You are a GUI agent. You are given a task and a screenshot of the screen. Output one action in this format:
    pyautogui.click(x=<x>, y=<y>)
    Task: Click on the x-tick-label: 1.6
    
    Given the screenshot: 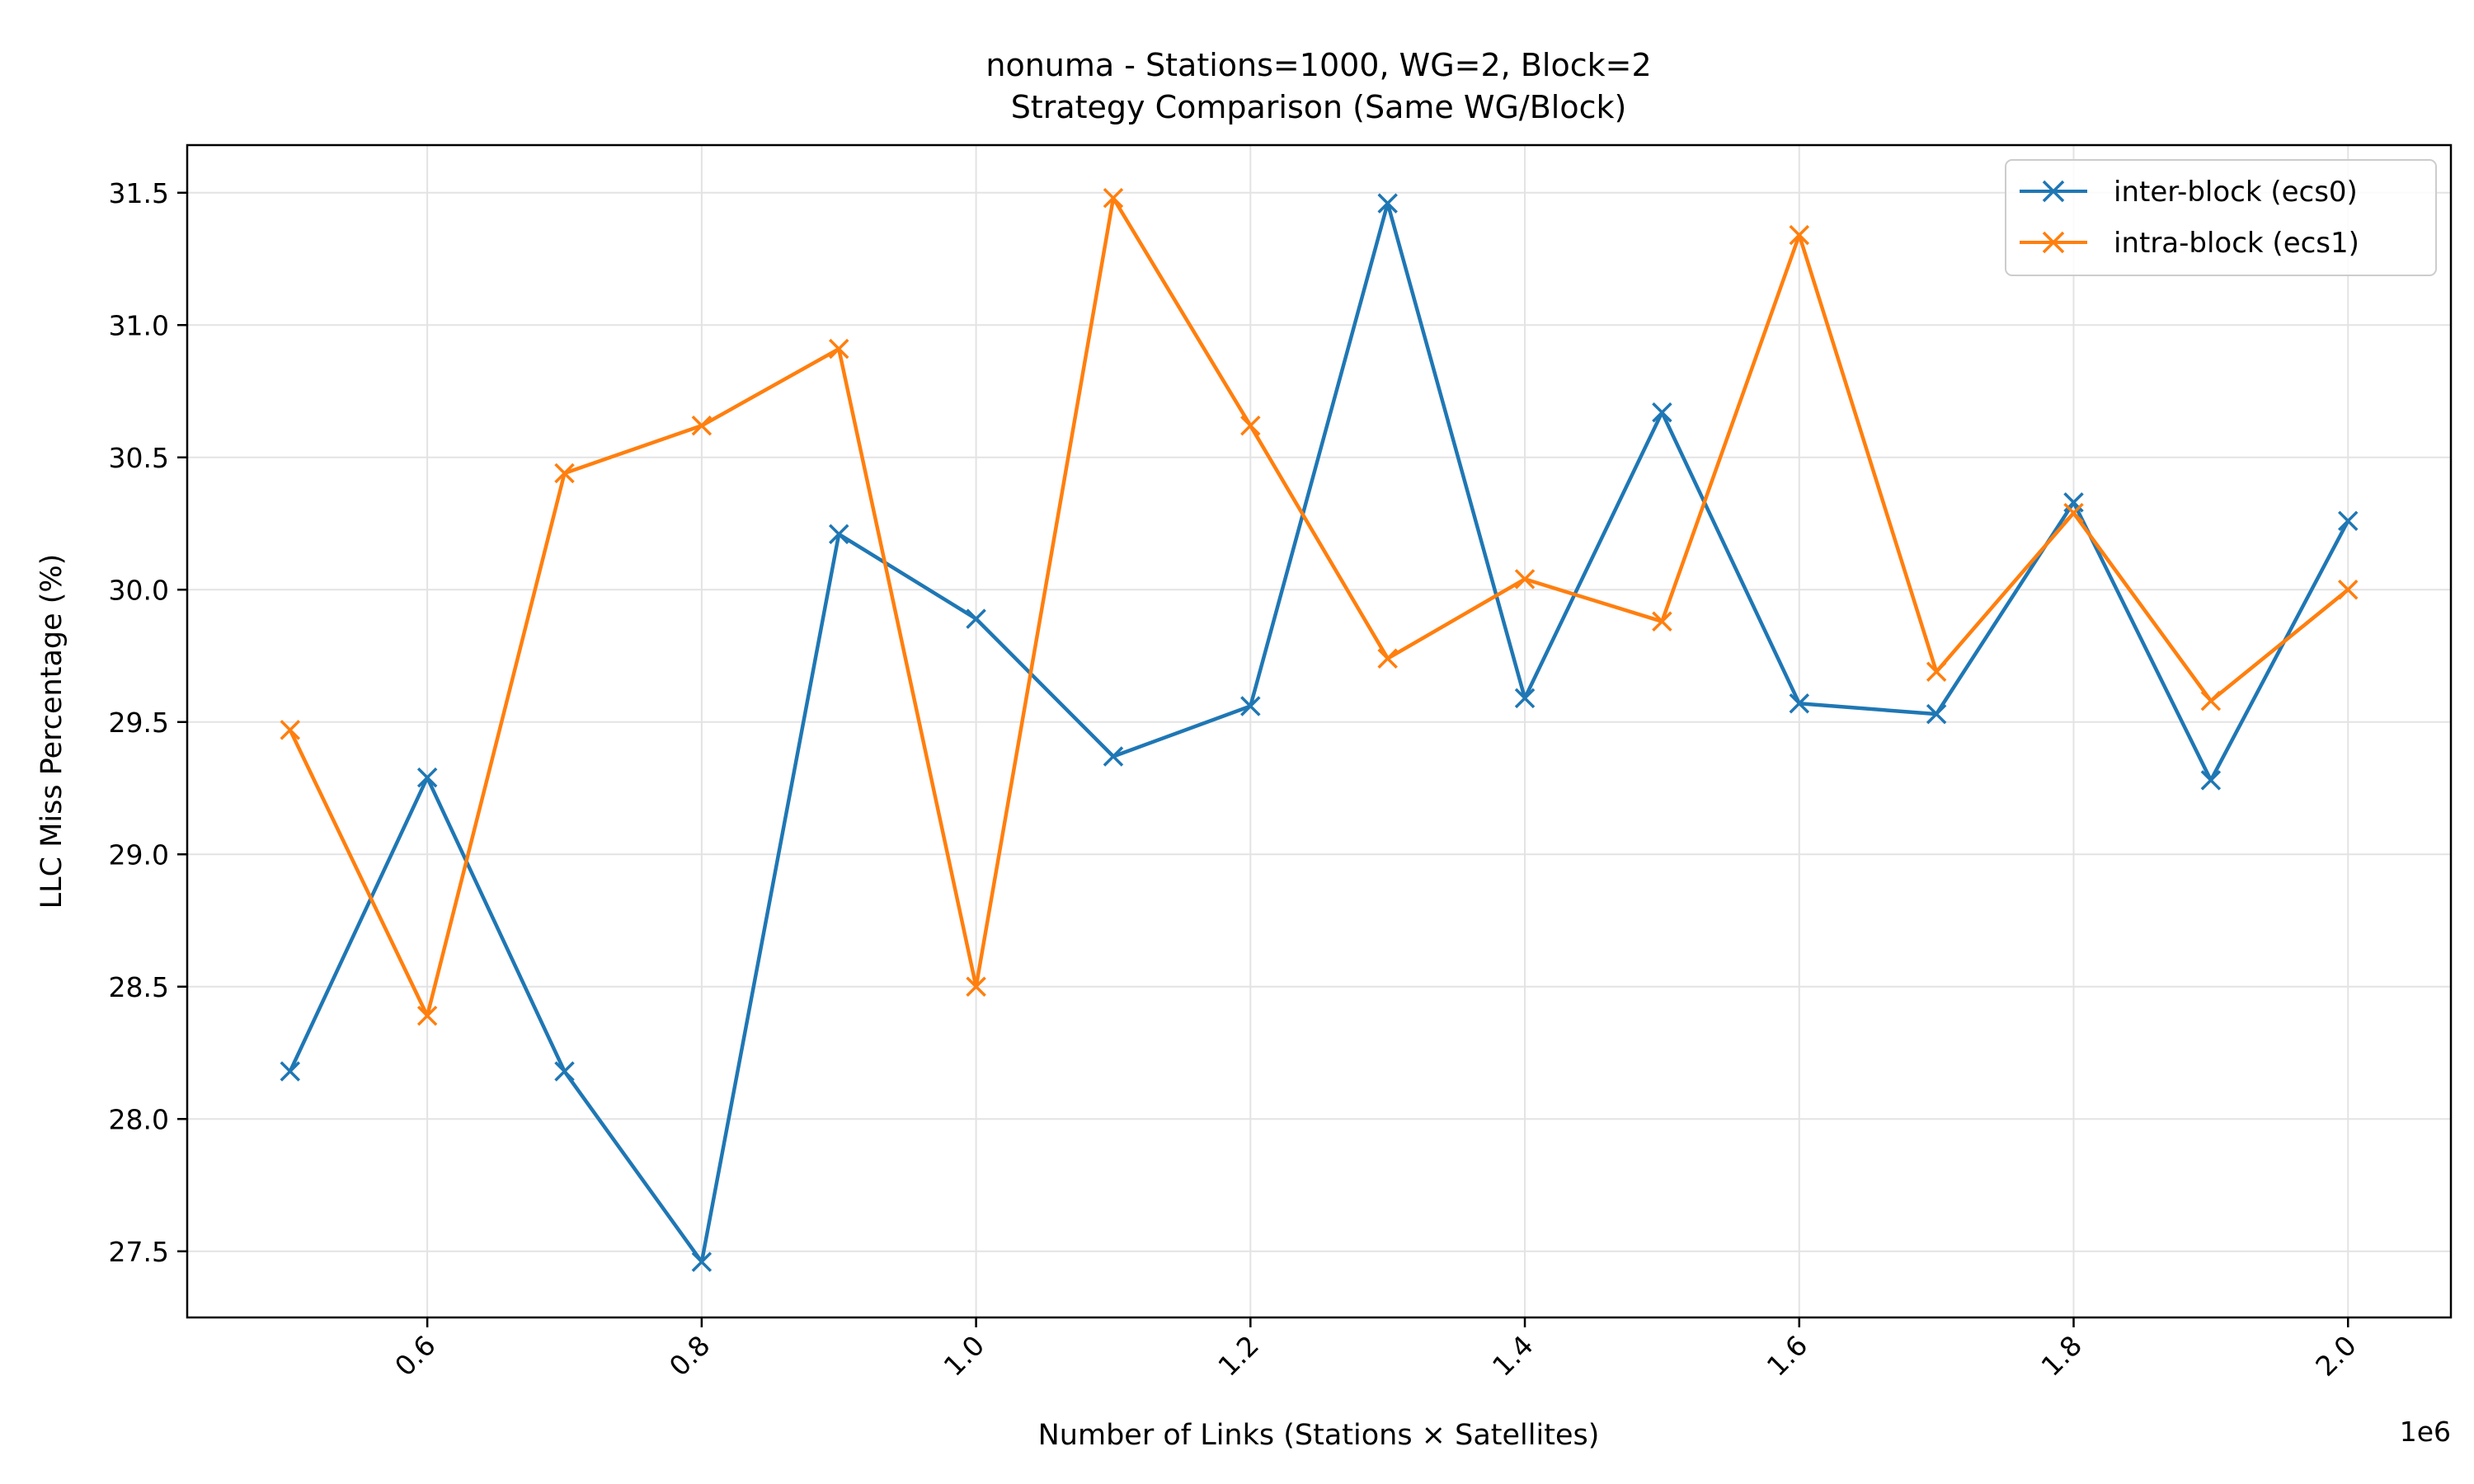 What is the action you would take?
    pyautogui.click(x=1787, y=1356)
    